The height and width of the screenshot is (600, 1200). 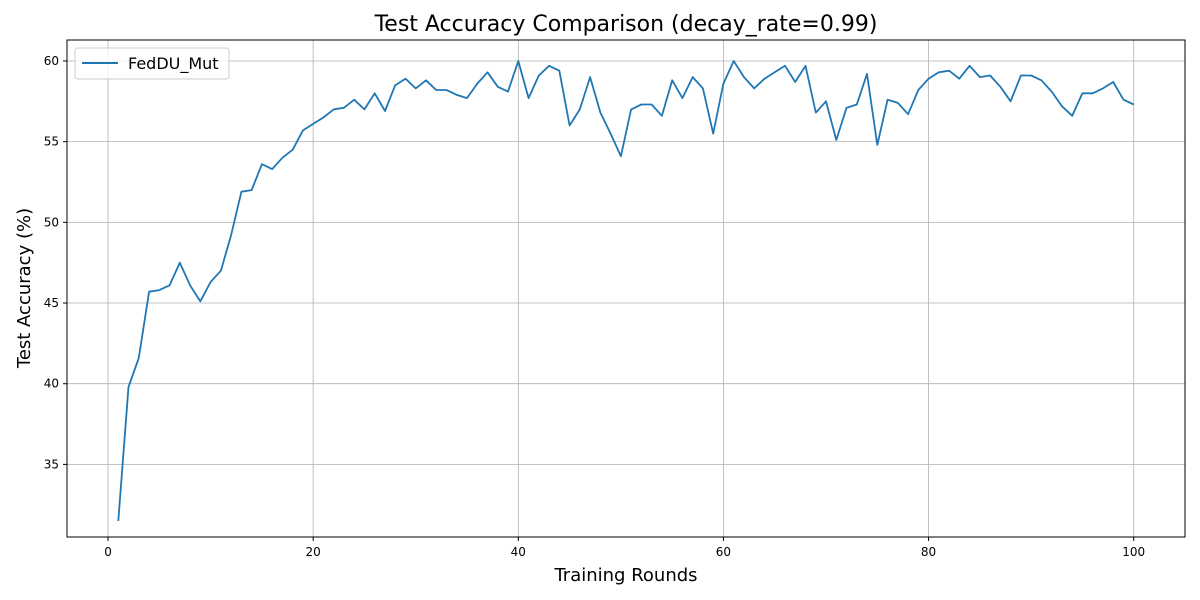 I want to click on legend-label-feddu-mut: FedDU_Mut, so click(x=173, y=64).